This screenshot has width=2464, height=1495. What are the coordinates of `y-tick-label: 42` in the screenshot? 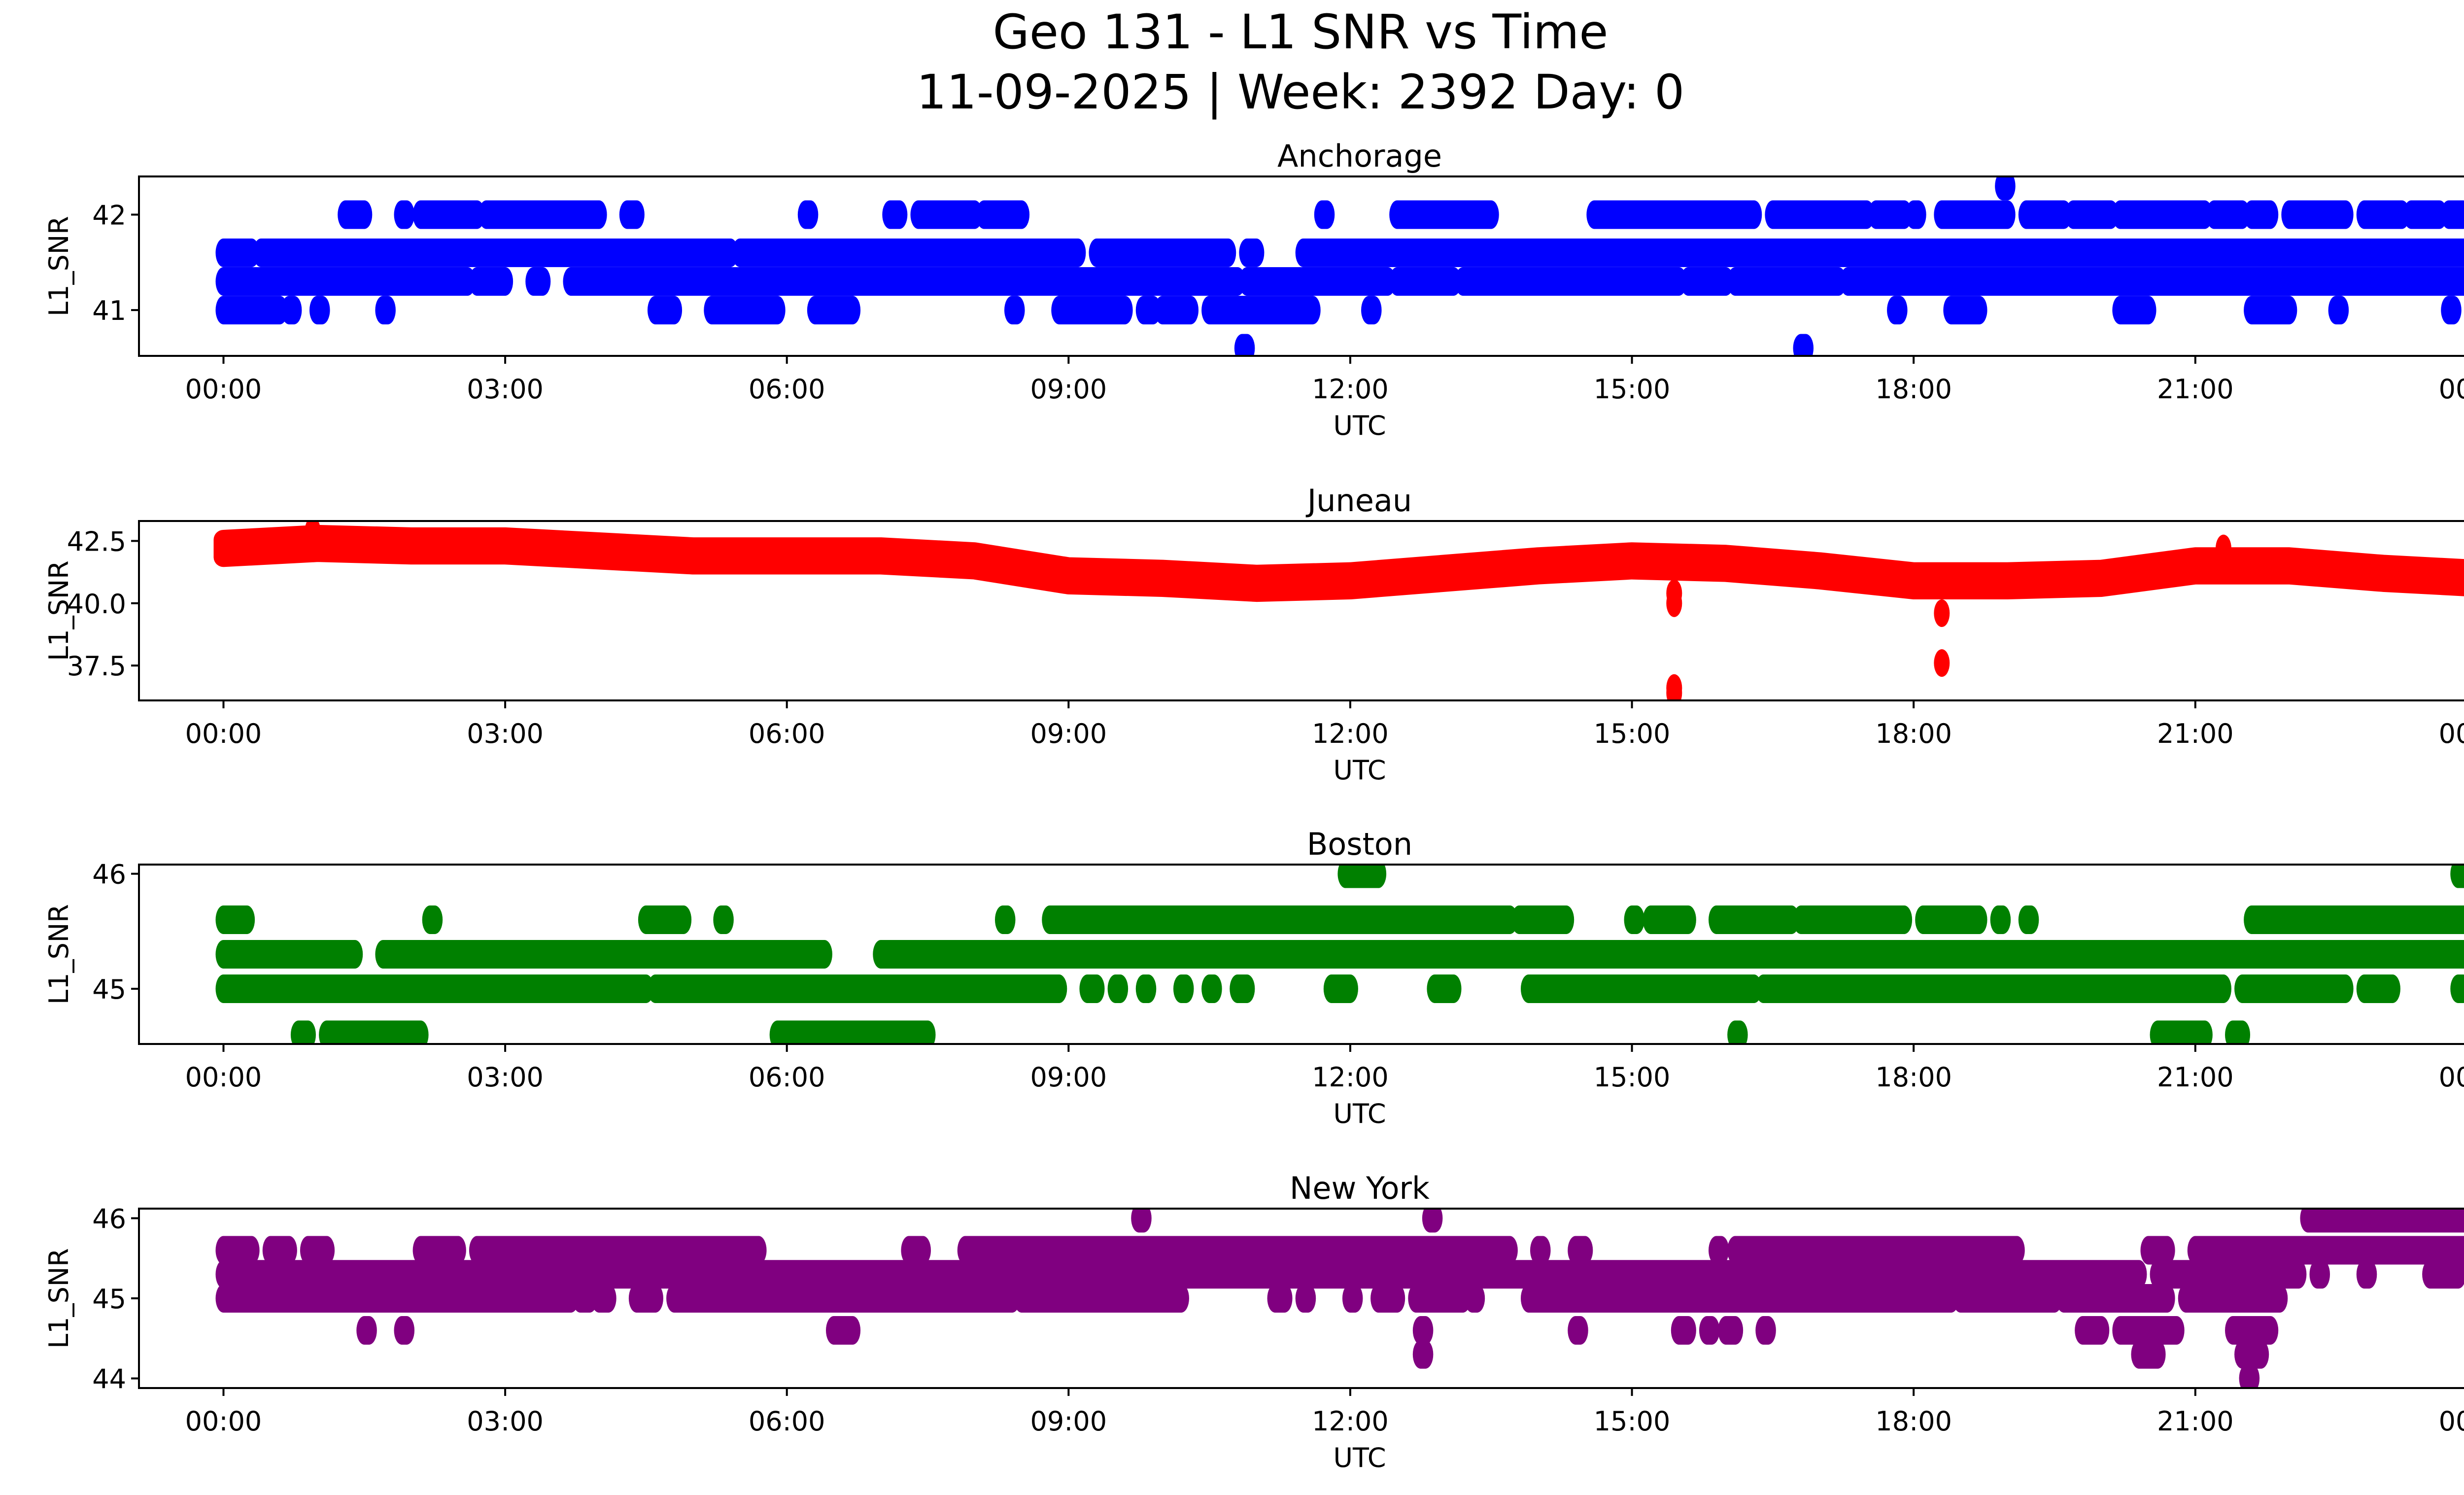 It's located at (109, 215).